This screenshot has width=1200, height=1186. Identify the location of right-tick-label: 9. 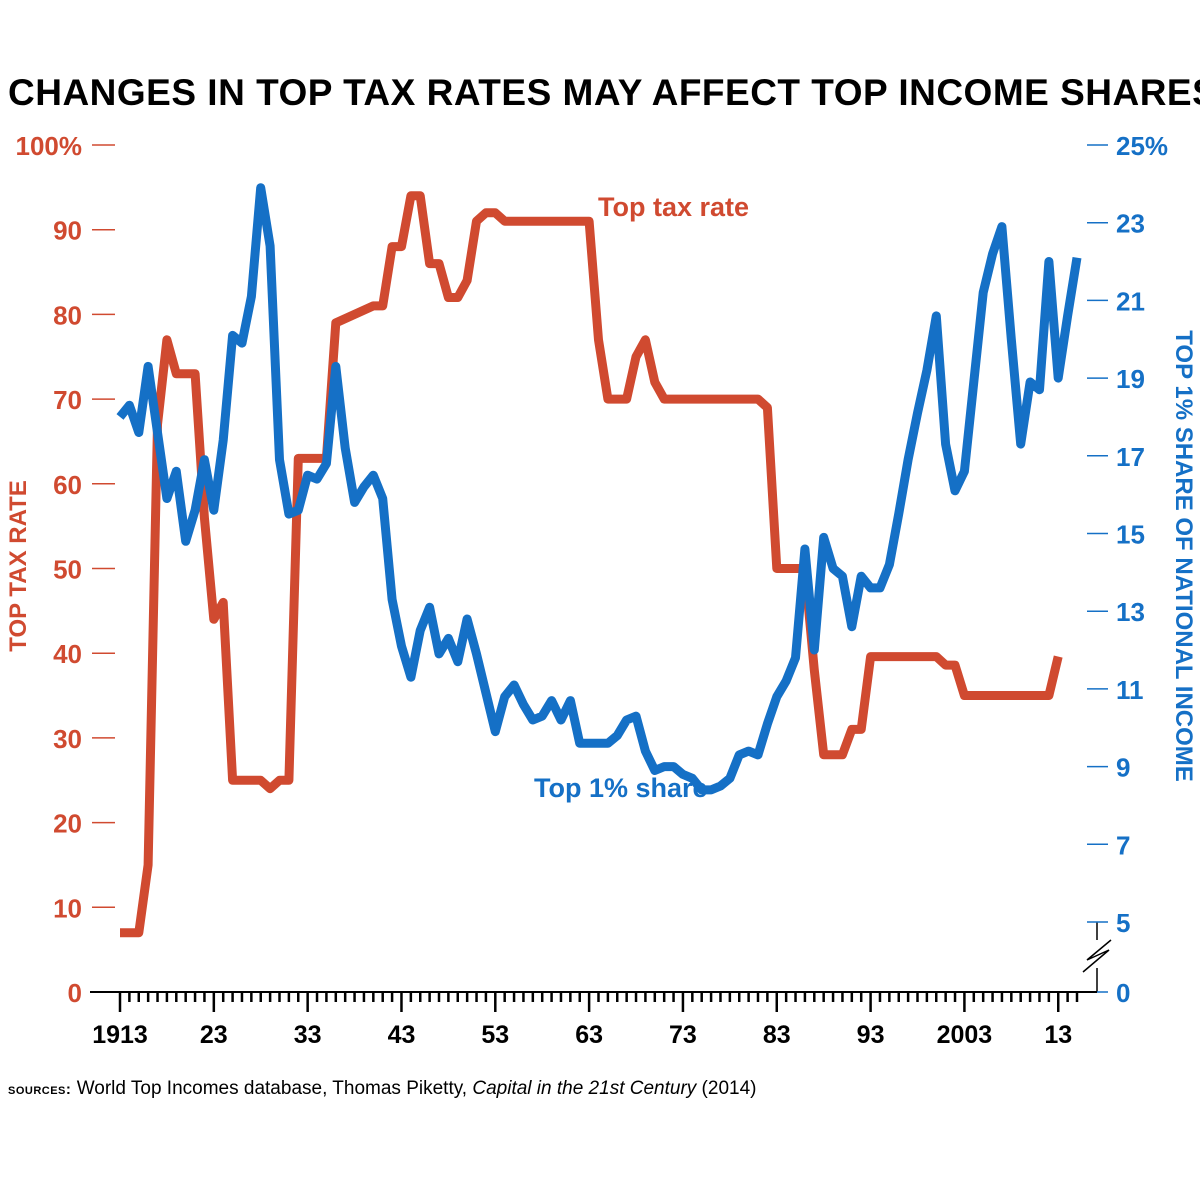
(1123, 768).